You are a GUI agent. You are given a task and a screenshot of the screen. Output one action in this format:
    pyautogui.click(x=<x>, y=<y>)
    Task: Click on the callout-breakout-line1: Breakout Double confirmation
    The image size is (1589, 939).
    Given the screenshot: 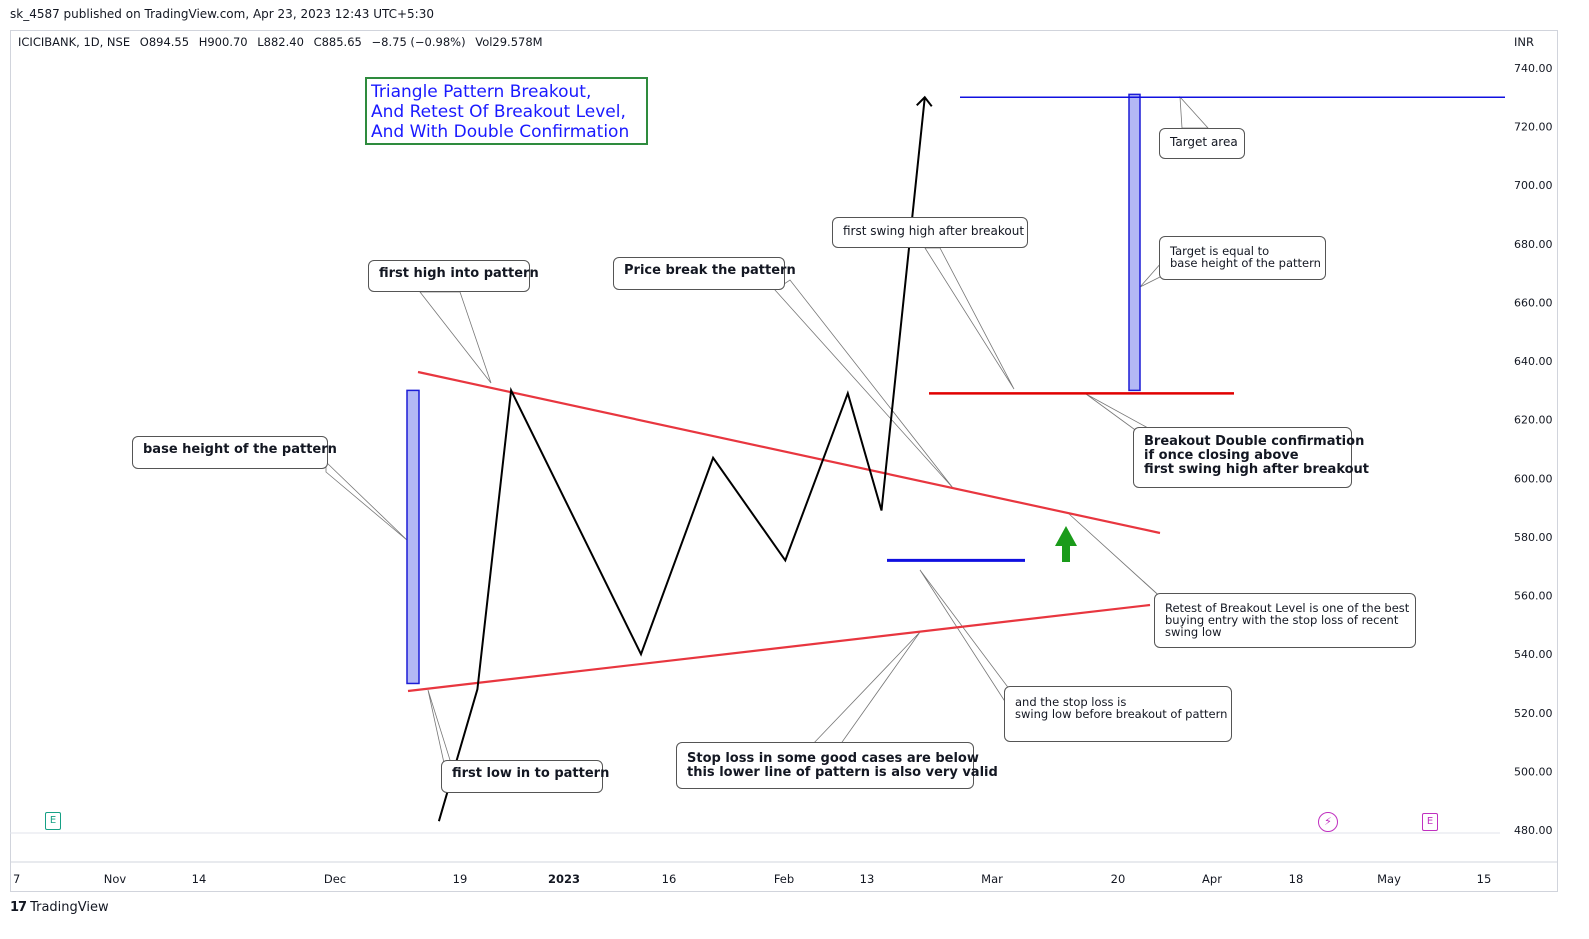 What is the action you would take?
    pyautogui.click(x=1254, y=441)
    